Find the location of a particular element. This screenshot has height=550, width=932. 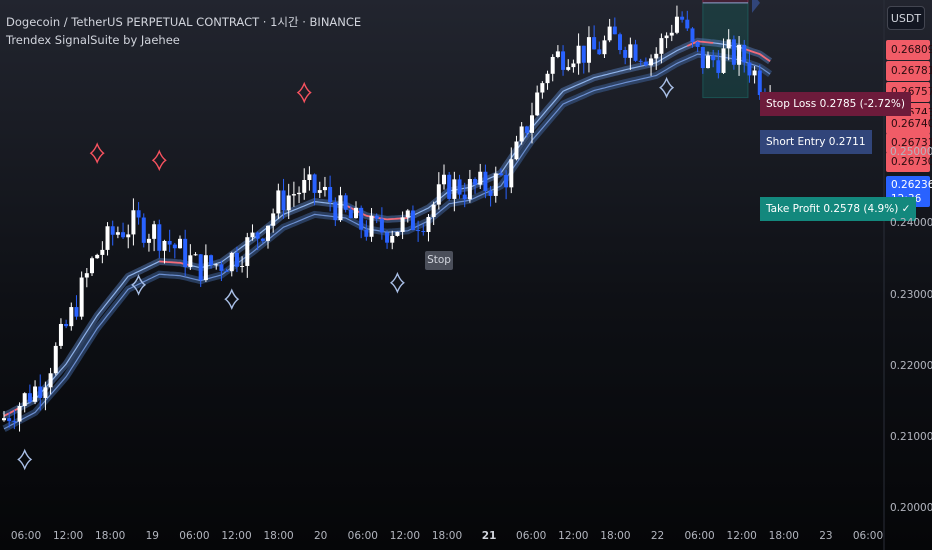

current-price-value: 0.26236 is located at coordinates (911, 185).